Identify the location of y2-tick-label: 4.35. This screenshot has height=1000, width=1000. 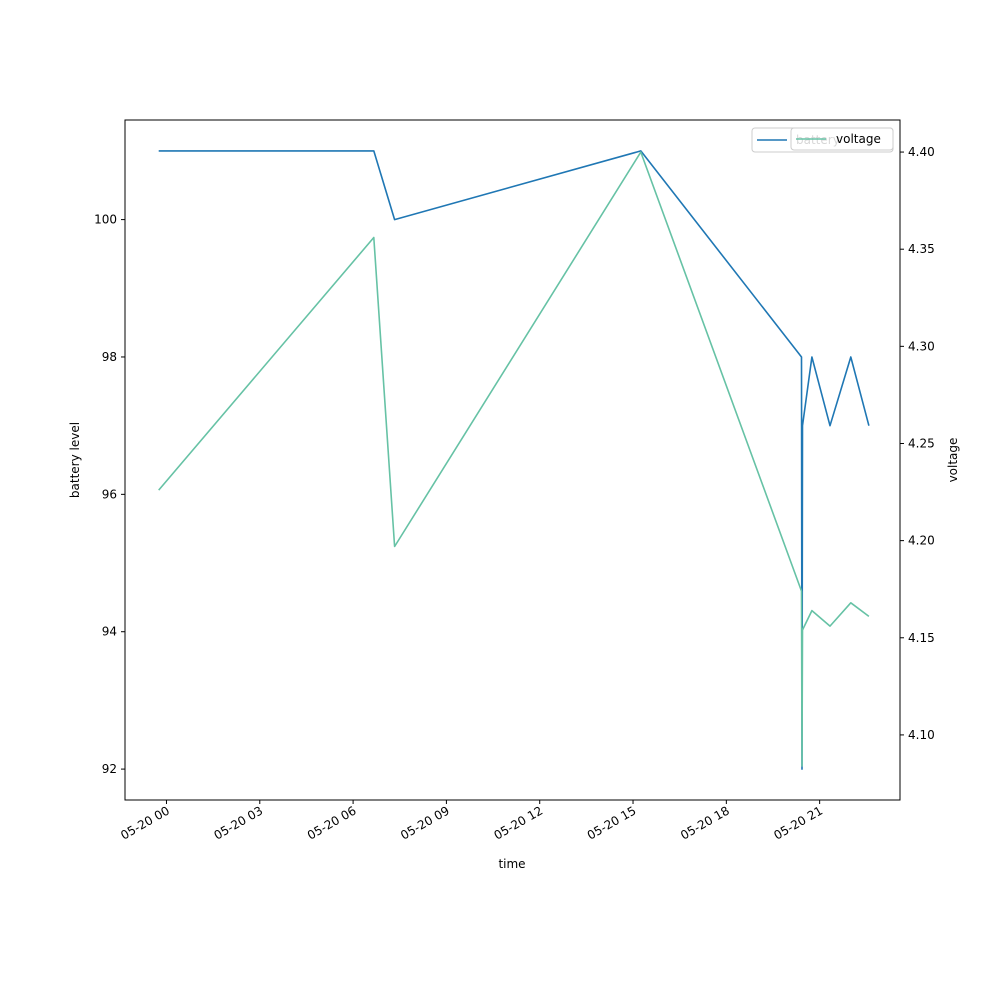
(921, 249).